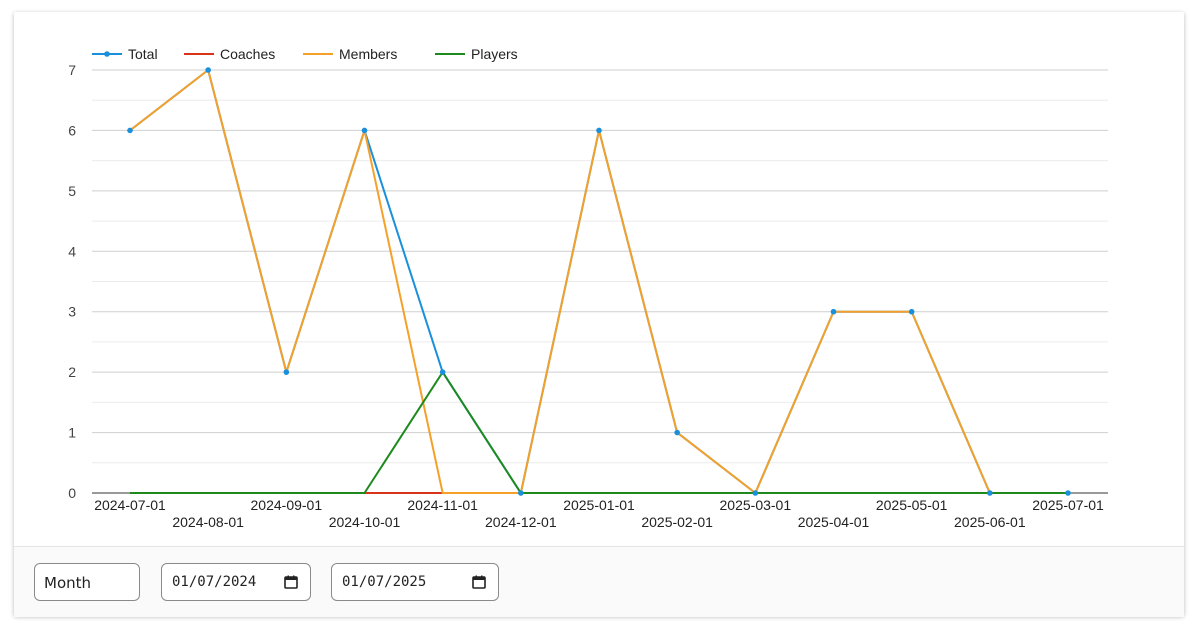  What do you see at coordinates (247, 54) in the screenshot?
I see `legend-label-coaches: Coaches` at bounding box center [247, 54].